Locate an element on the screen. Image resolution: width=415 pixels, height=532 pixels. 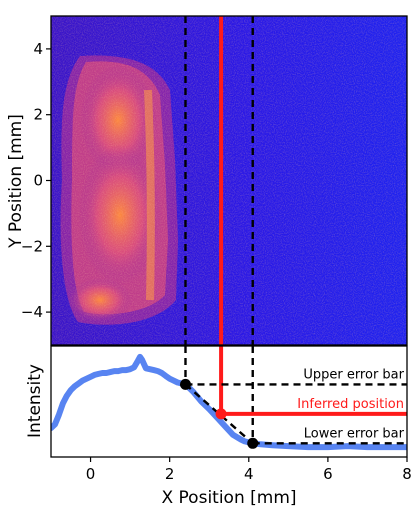
x-axis-label: X Position [mm] is located at coordinates (228, 498).